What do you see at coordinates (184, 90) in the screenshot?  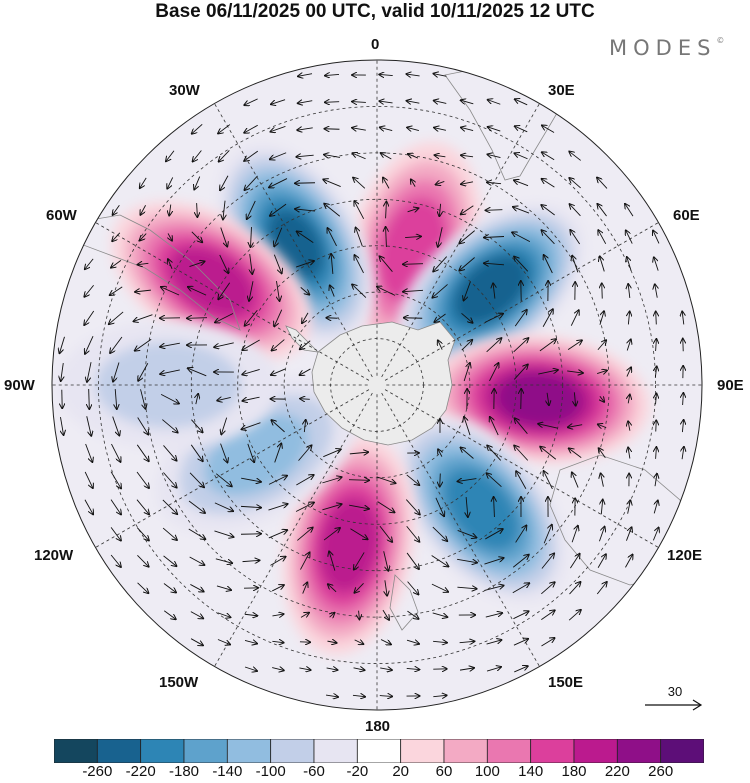 I see `lon-label-30w: 30W` at bounding box center [184, 90].